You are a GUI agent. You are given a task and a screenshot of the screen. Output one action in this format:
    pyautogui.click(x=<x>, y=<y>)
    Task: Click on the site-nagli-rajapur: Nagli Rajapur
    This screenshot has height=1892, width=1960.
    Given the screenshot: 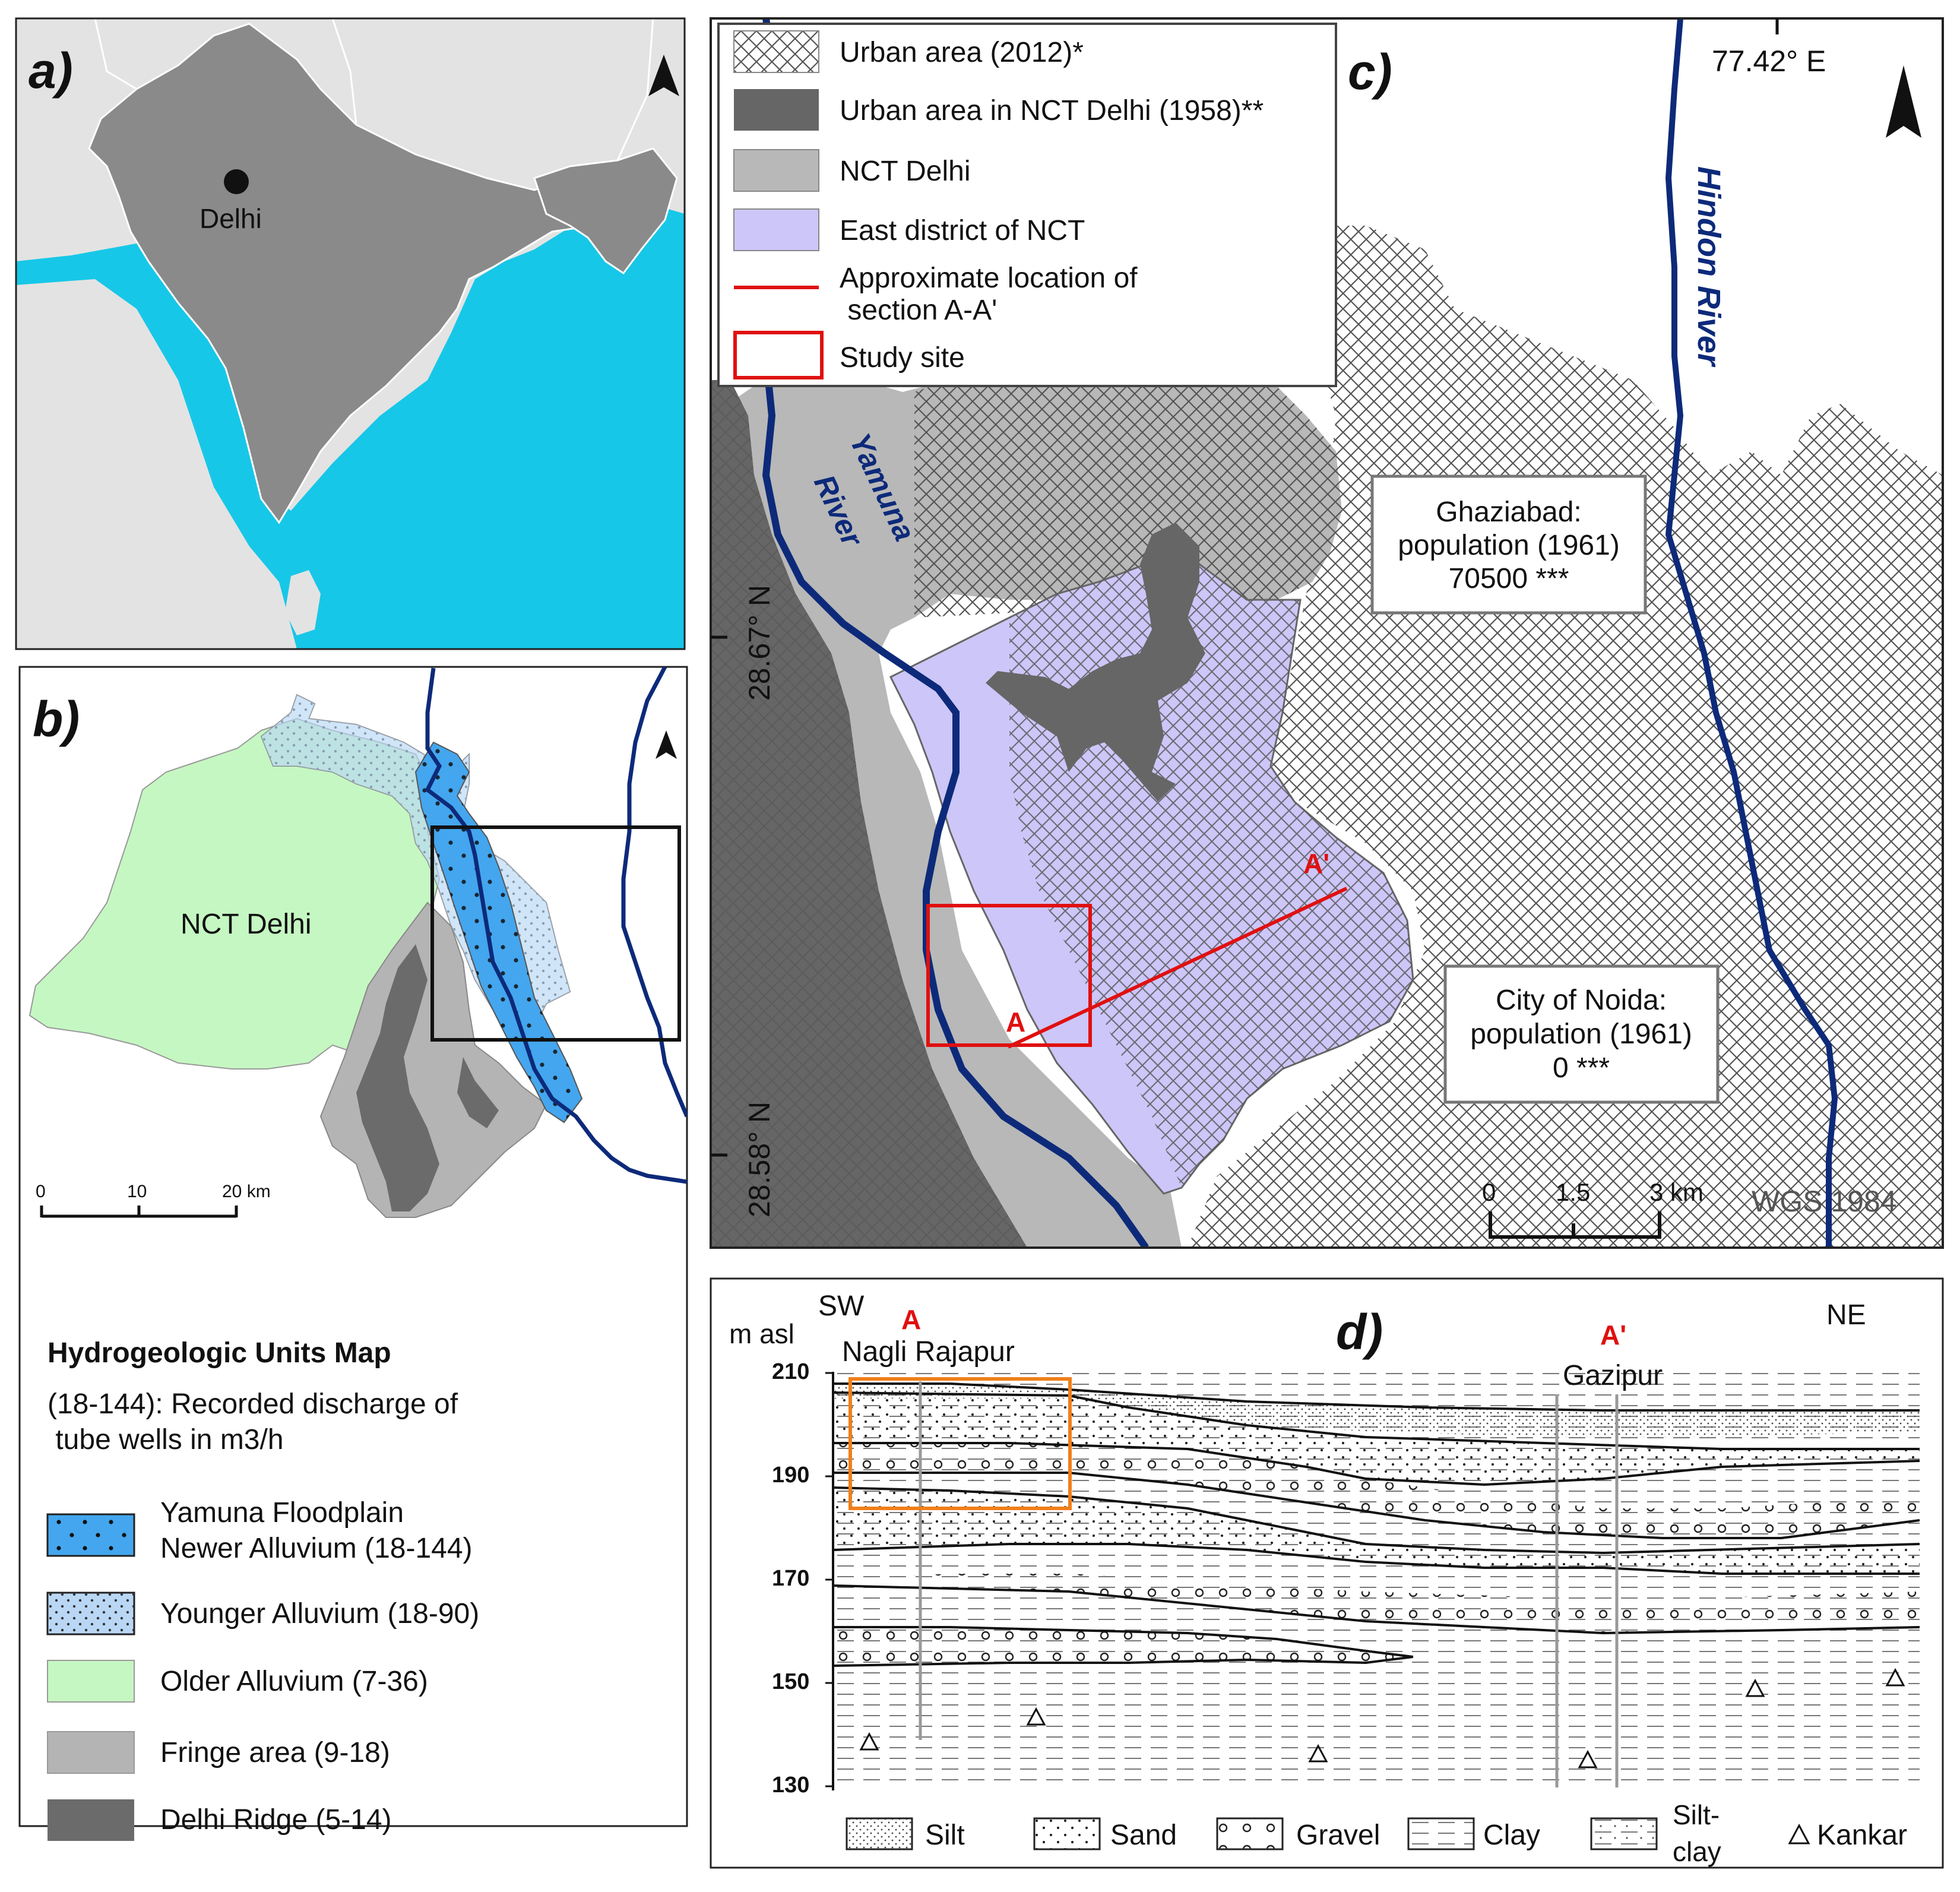 What is the action you would take?
    pyautogui.click(x=929, y=1352)
    